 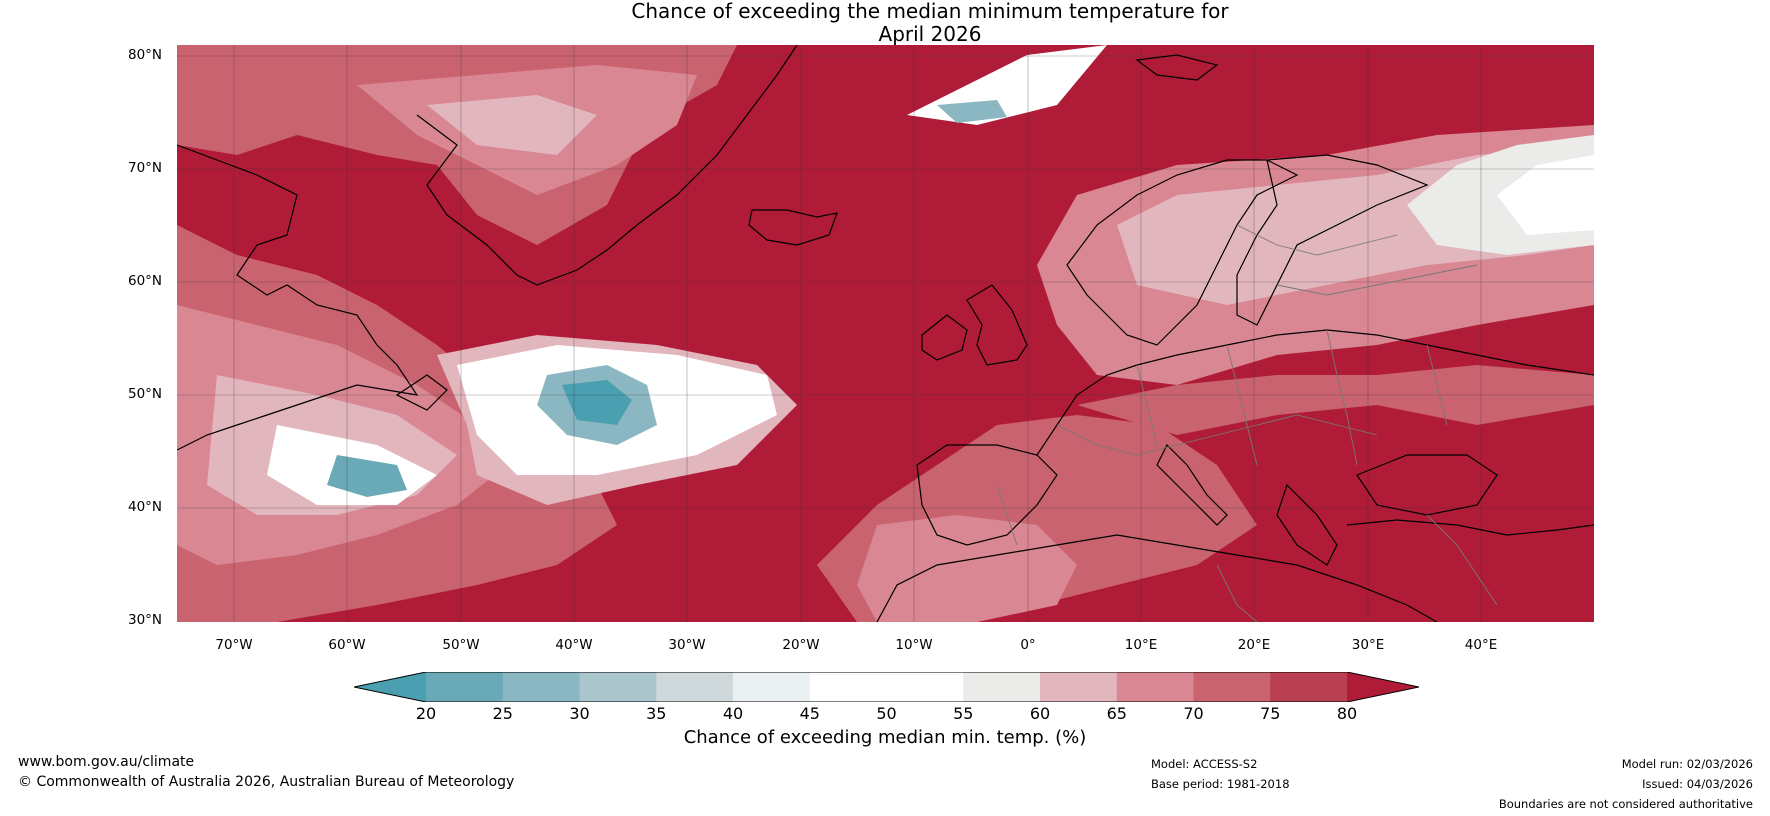 I want to click on lat-label-50n: 50°N, so click(x=145, y=394).